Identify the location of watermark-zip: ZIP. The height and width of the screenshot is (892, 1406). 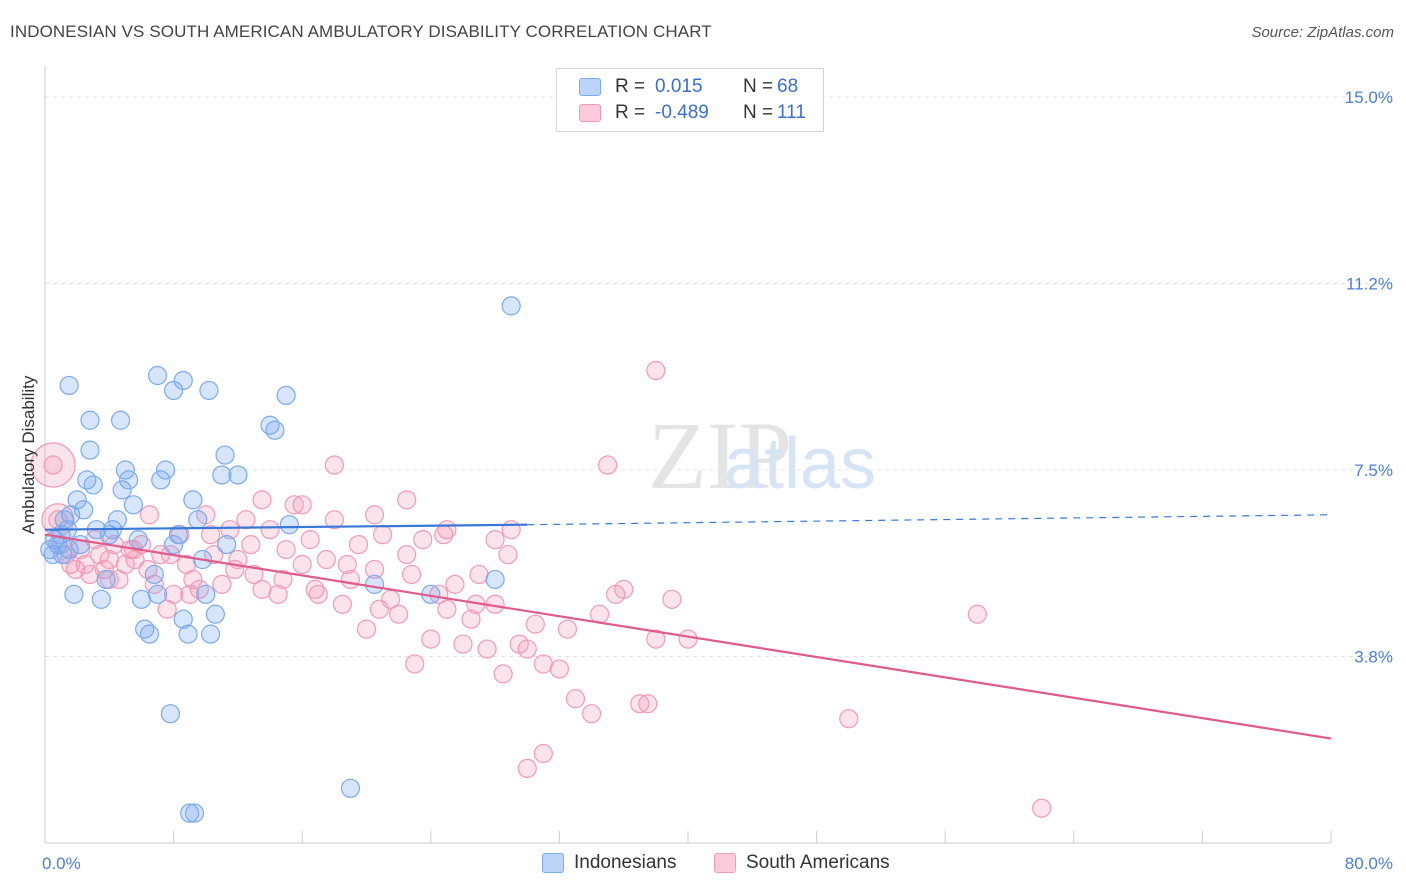
(720, 455).